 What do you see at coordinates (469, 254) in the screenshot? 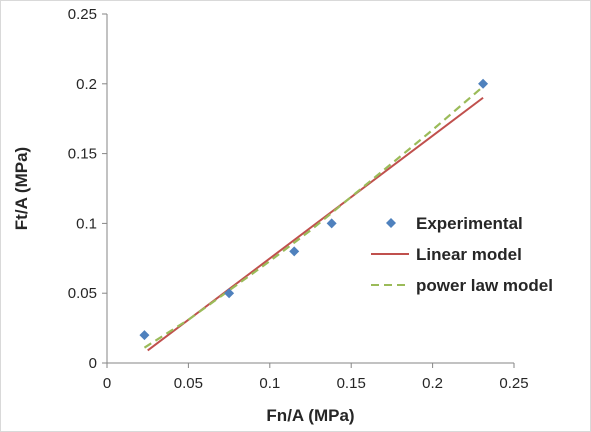
I see `legend-label-linear-model: Linear model` at bounding box center [469, 254].